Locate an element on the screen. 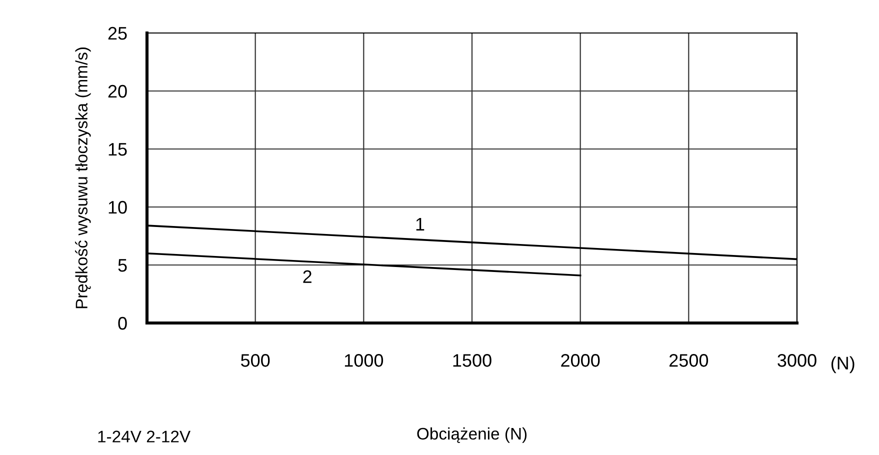  text: (N) is located at coordinates (842, 365).